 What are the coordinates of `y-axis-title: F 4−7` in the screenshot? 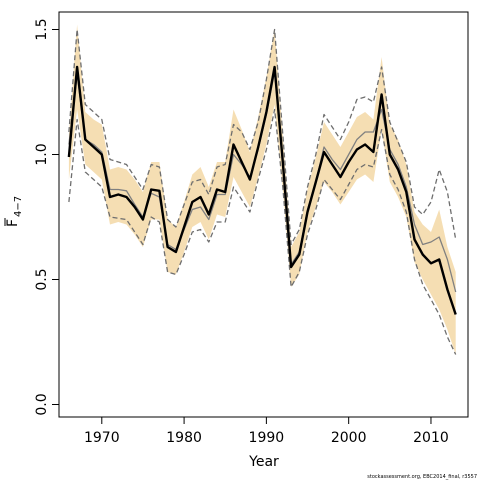 It's located at (14, 211).